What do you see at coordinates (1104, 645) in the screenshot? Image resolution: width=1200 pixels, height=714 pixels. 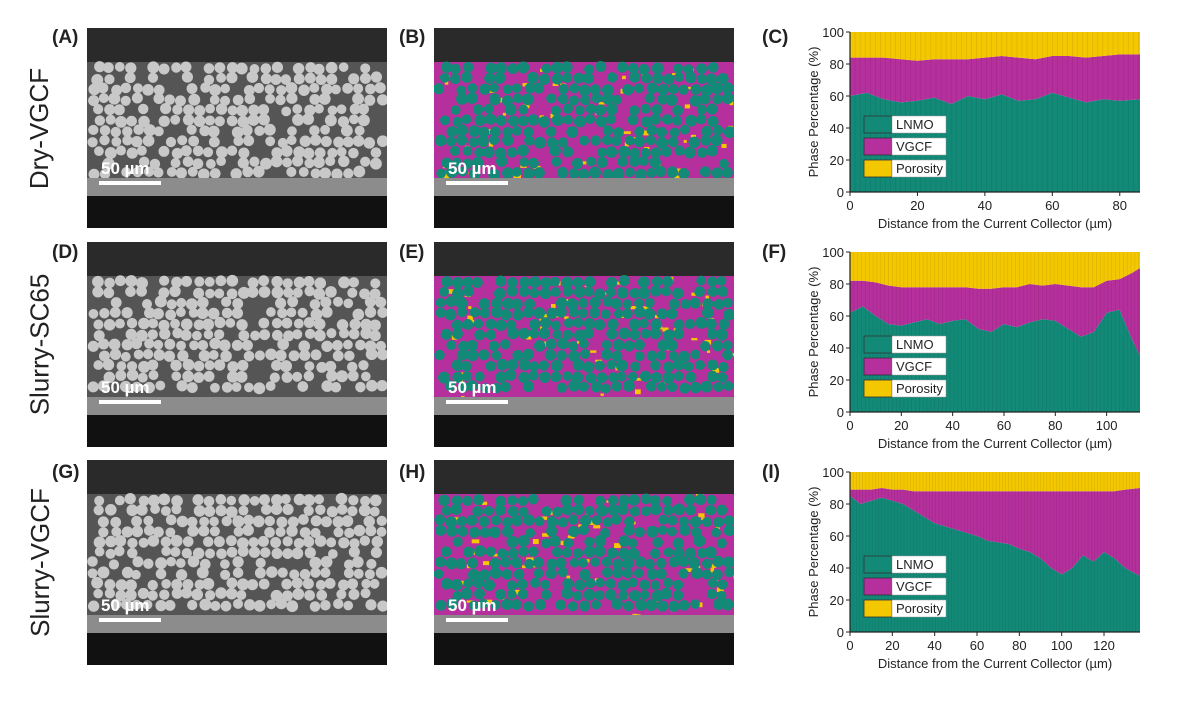 I see `x-tick-label: 120` at bounding box center [1104, 645].